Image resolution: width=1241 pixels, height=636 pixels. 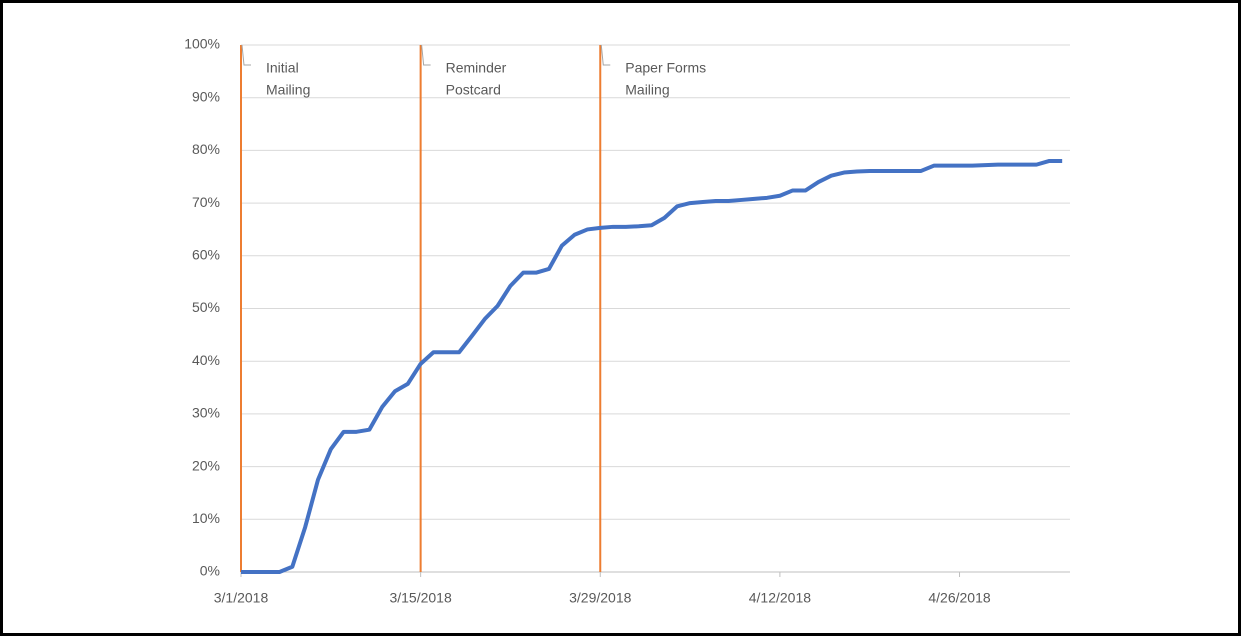 I want to click on y-tick-label: 70%, so click(x=206, y=202).